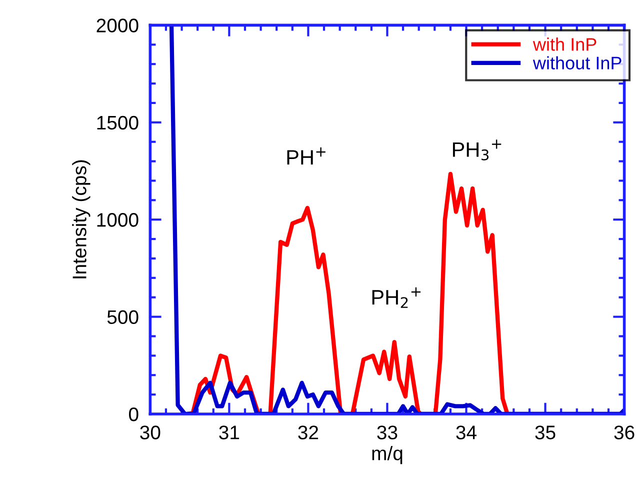  I want to click on y-tick-label: 500, so click(122, 317).